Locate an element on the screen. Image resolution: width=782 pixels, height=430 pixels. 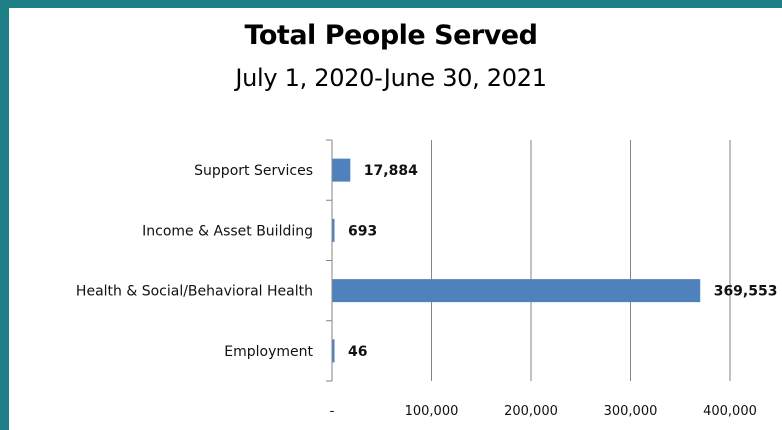
x-tick-label: 200,000 is located at coordinates (531, 411).